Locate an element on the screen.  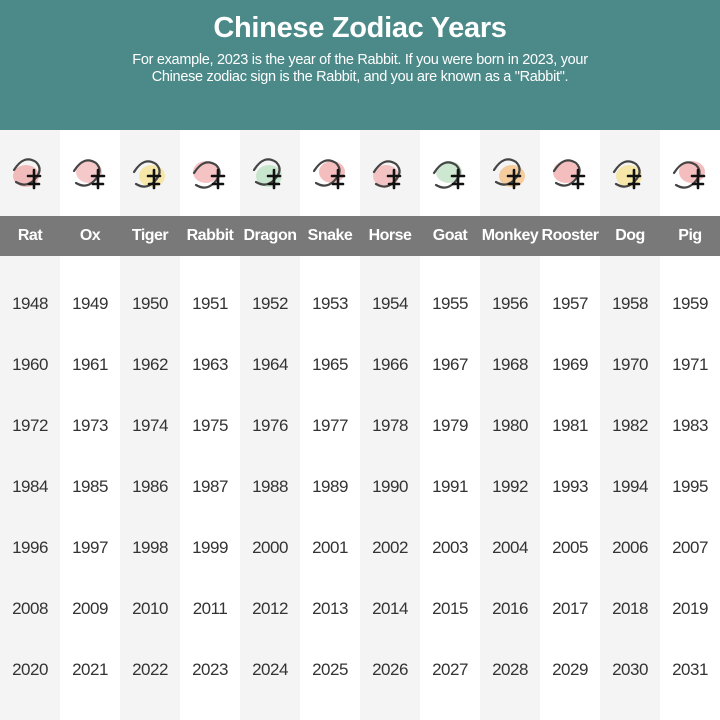
year-cell: 2022 is located at coordinates (150, 669).